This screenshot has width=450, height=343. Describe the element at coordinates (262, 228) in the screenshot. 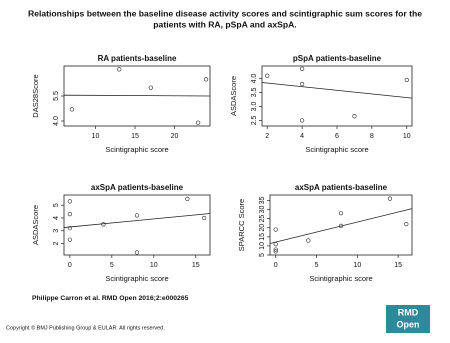

I see `y-tick-label: 20` at that location.